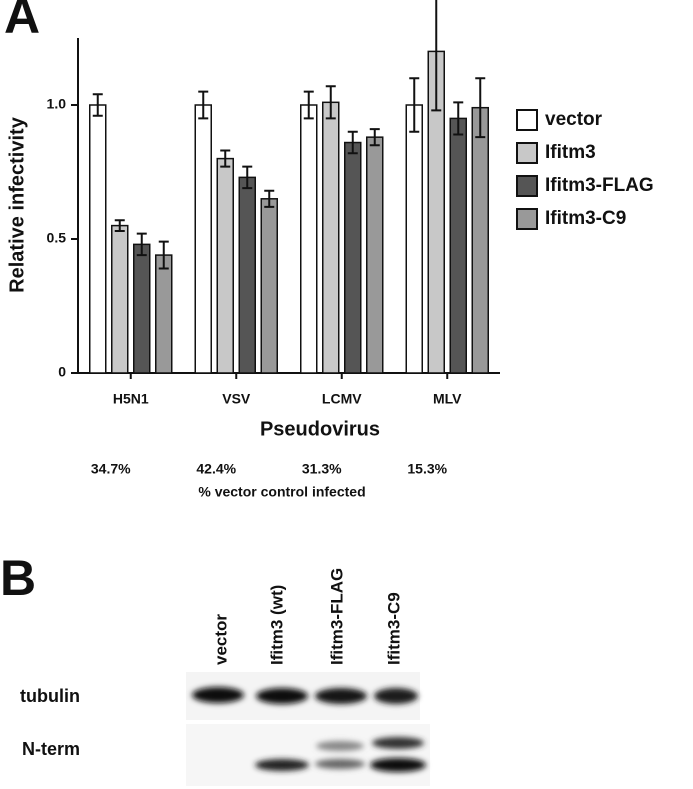 Image resolution: width=693 pixels, height=789 pixels. What do you see at coordinates (281, 492) in the screenshot?
I see `annotation-label: % vector control infected` at bounding box center [281, 492].